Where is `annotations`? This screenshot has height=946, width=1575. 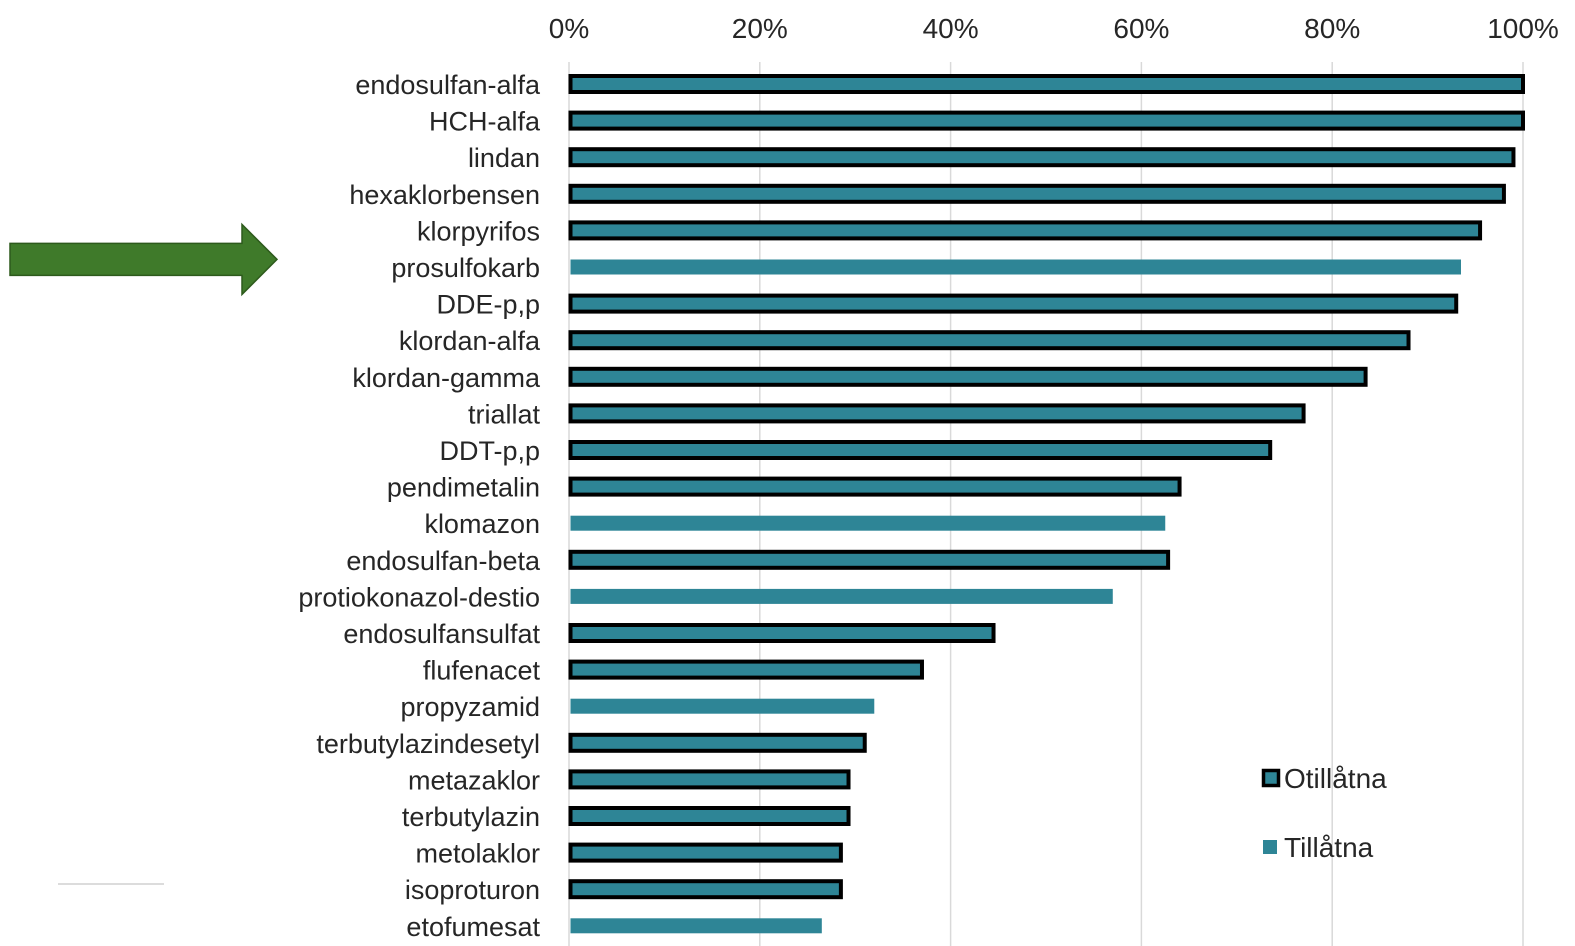 annotations is located at coordinates (144, 553).